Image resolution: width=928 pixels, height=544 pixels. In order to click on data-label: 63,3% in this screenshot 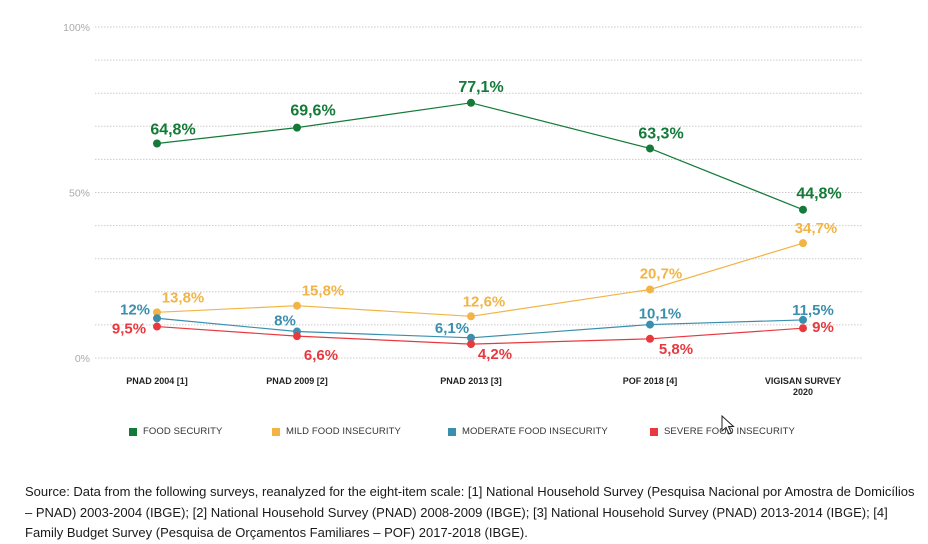, I will do `click(660, 133)`.